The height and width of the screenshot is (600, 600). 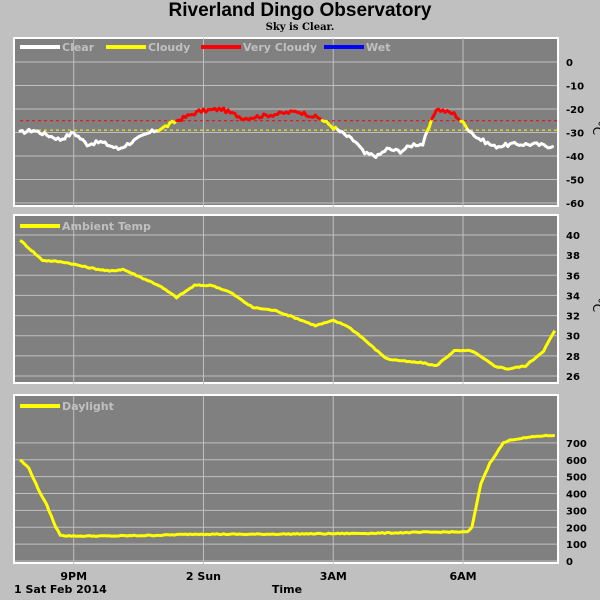 I want to click on y-tick-label: -10, so click(x=575, y=87).